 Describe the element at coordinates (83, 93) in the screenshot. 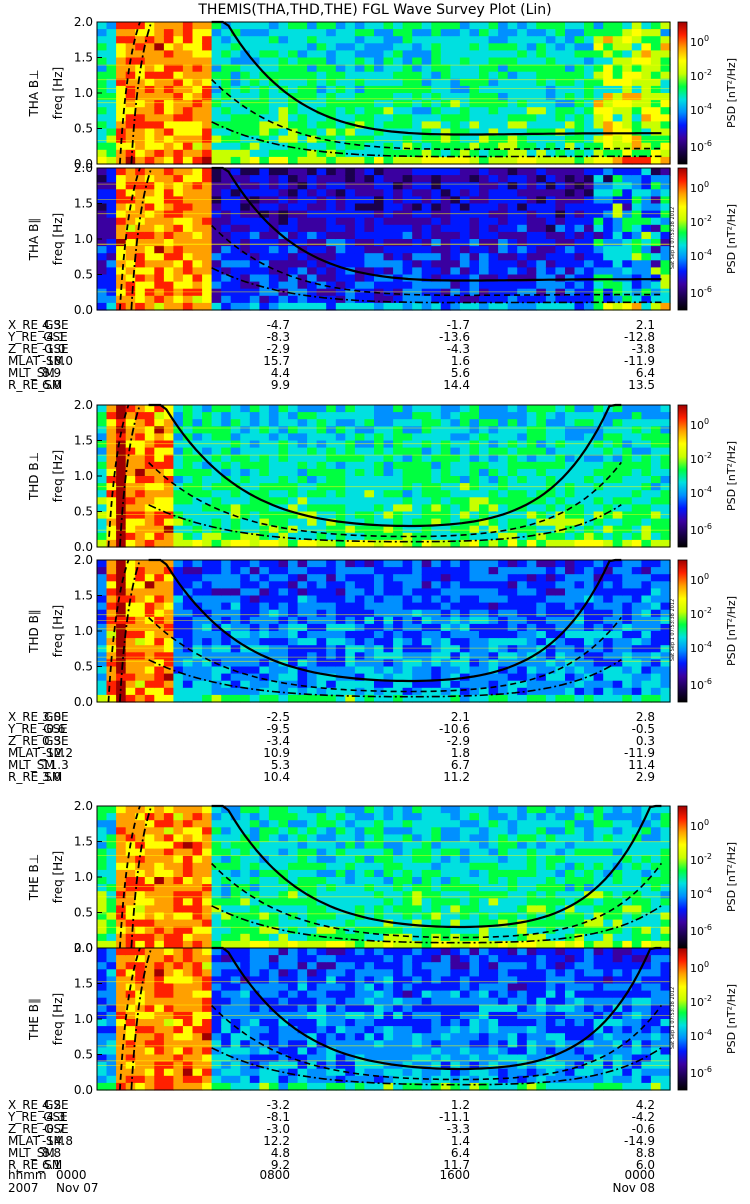

I see `y-tick-label: 1.0` at that location.